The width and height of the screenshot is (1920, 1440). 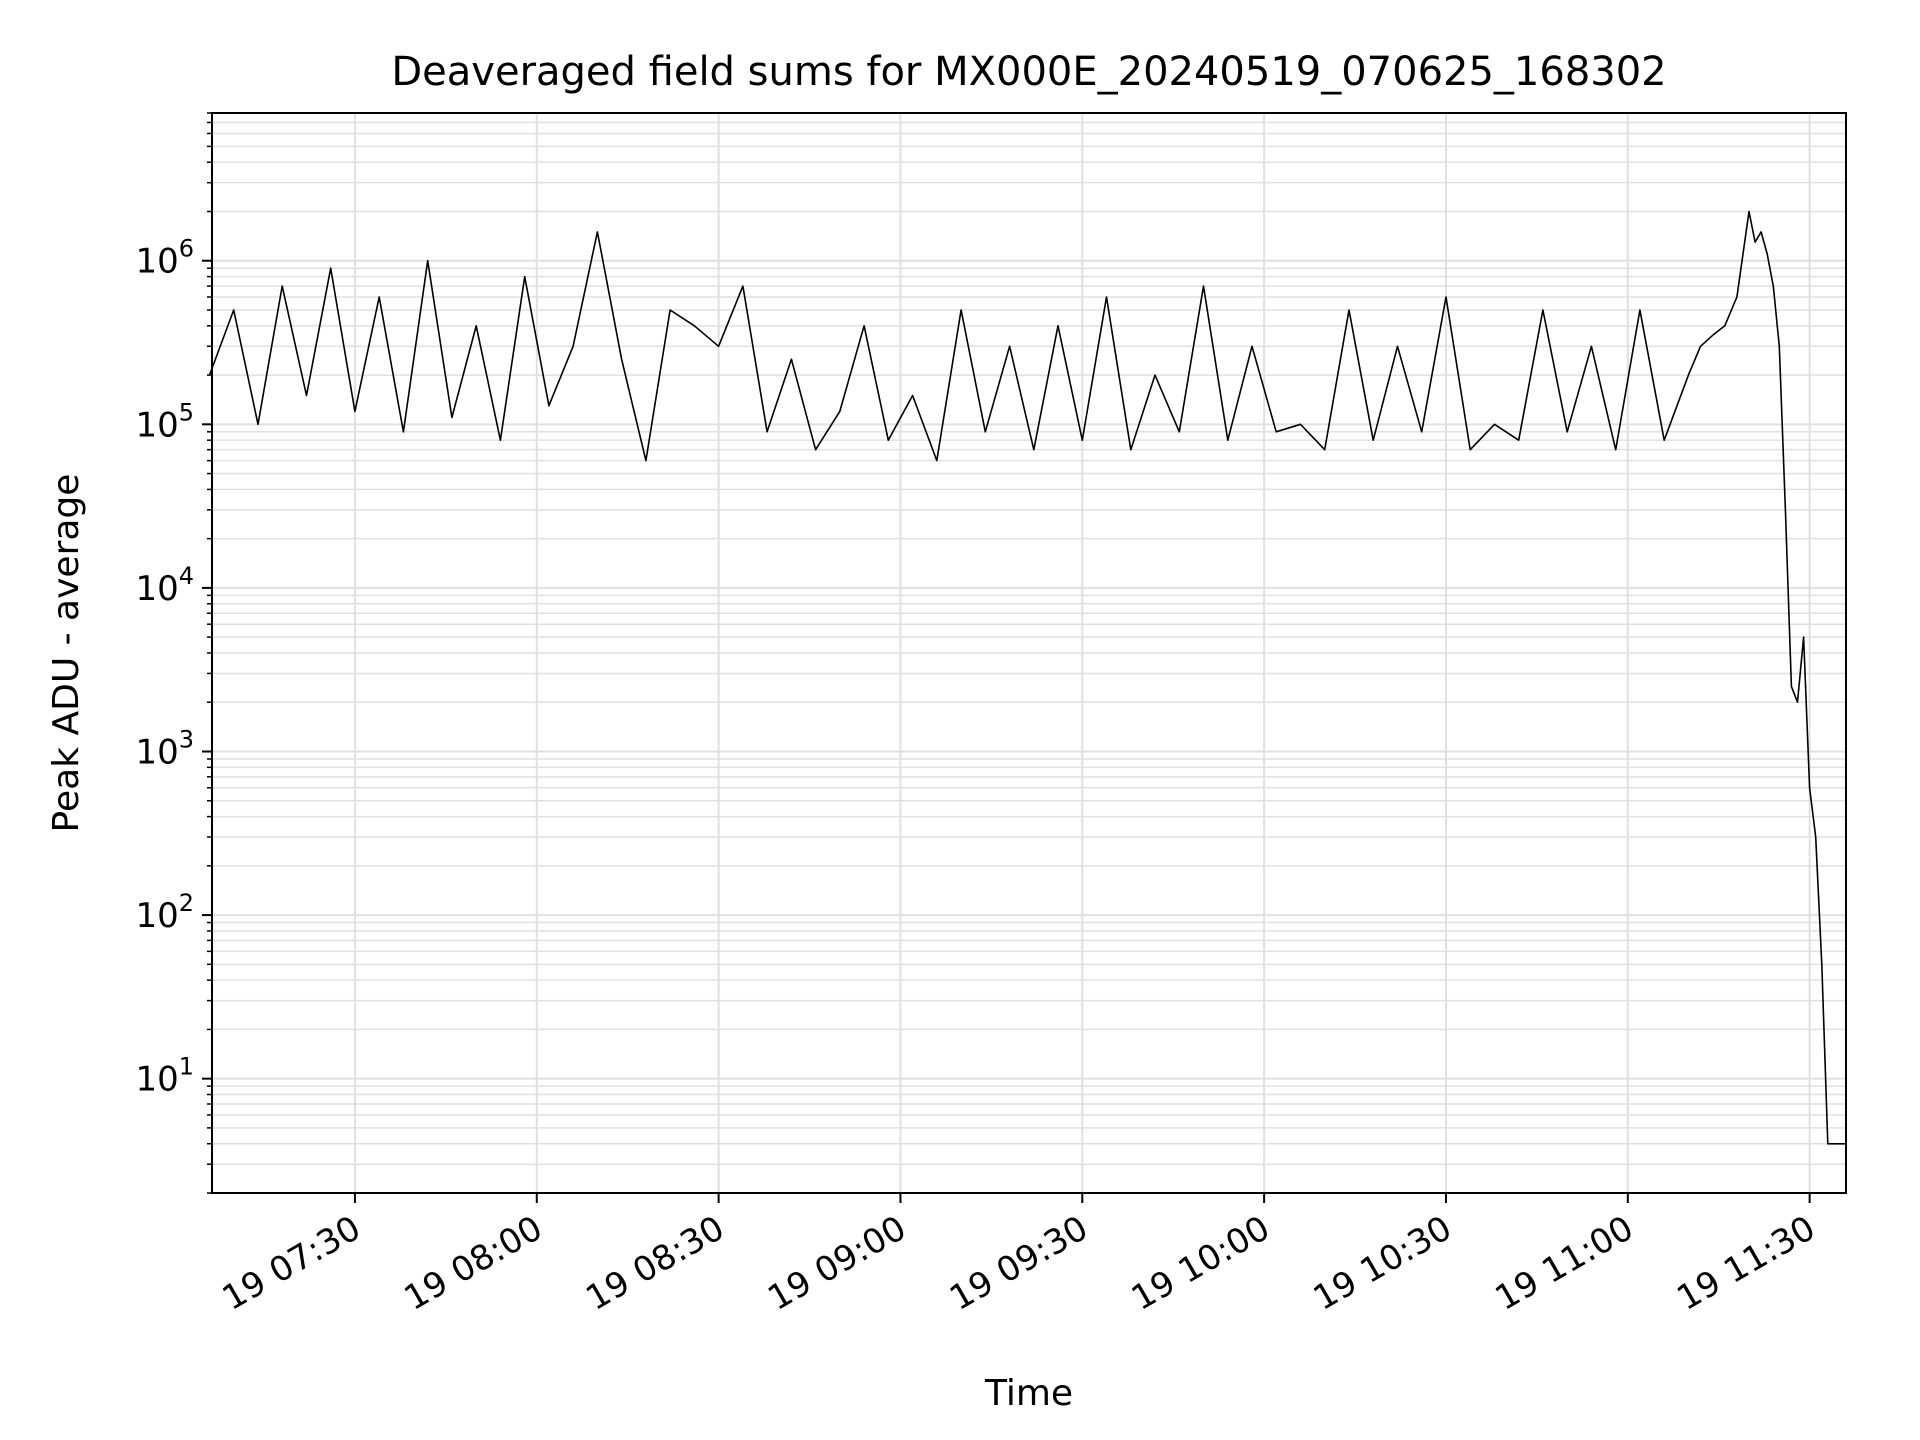 What do you see at coordinates (164, 912) in the screenshot?
I see `y-tick-label: 10²` at bounding box center [164, 912].